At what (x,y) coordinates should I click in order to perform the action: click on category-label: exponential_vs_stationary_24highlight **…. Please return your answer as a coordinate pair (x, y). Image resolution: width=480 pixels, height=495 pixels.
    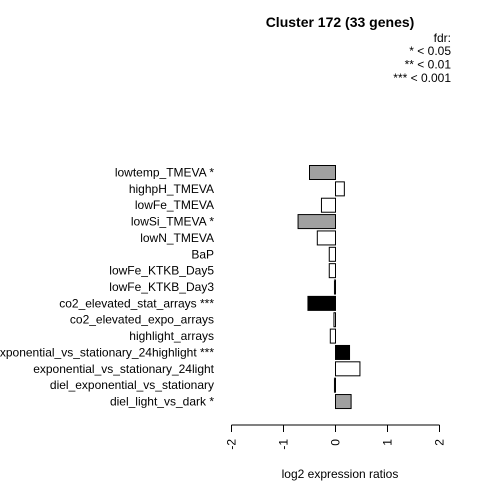
    Looking at the image, I should click on (107, 352).